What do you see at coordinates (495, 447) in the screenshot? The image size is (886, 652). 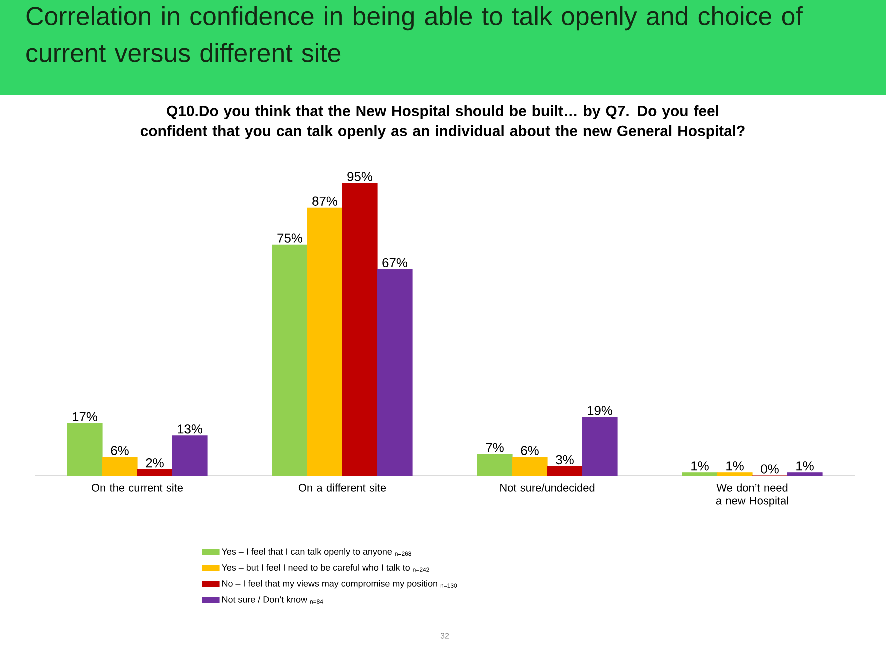 I see `data-label: 7%` at bounding box center [495, 447].